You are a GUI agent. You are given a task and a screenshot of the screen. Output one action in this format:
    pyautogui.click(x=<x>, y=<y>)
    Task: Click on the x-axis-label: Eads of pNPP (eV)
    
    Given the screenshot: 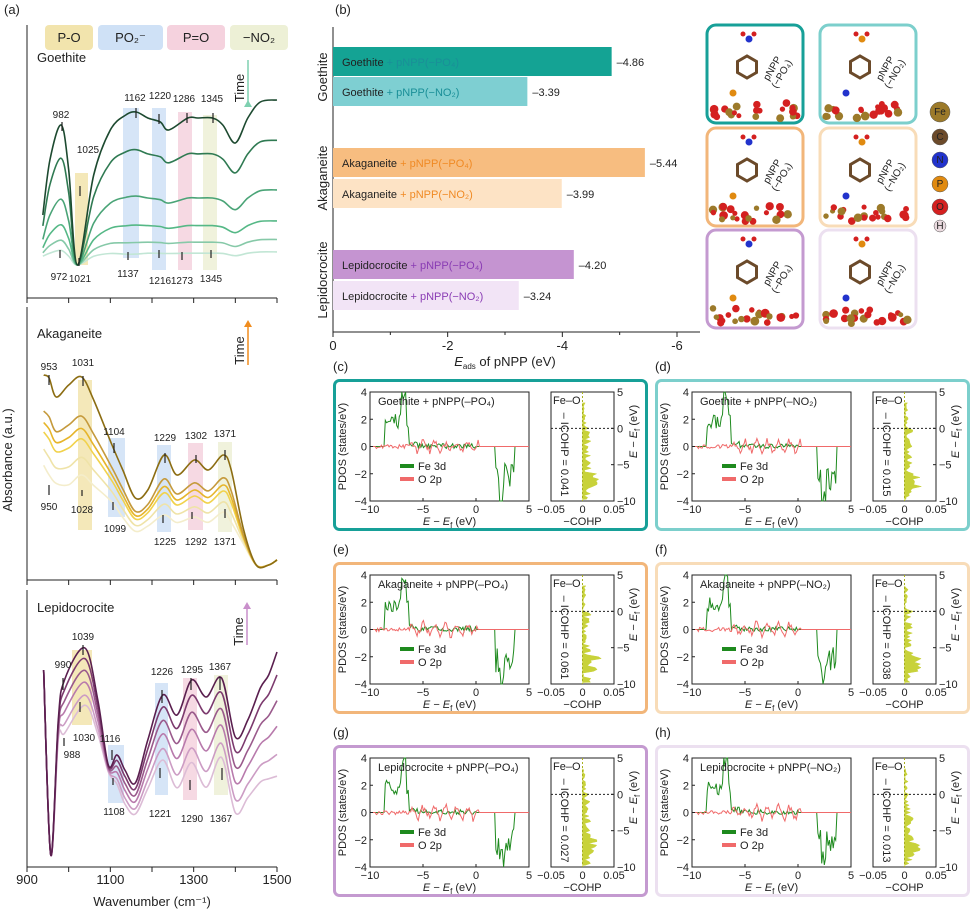 What is the action you would take?
    pyautogui.click(x=505, y=362)
    